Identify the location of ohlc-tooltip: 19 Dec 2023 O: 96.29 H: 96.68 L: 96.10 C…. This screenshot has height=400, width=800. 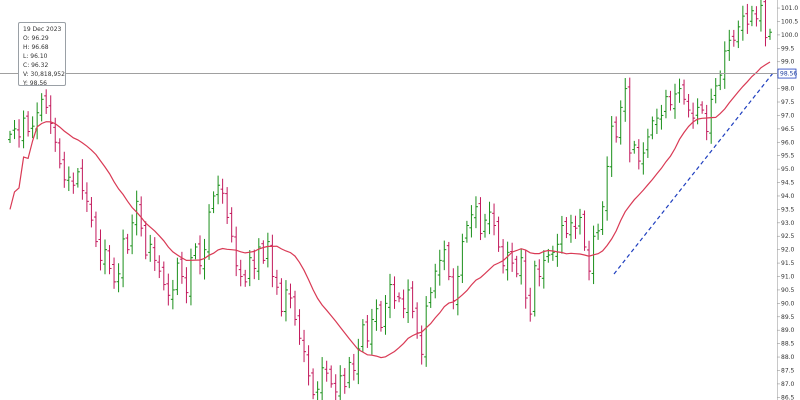
(42, 54).